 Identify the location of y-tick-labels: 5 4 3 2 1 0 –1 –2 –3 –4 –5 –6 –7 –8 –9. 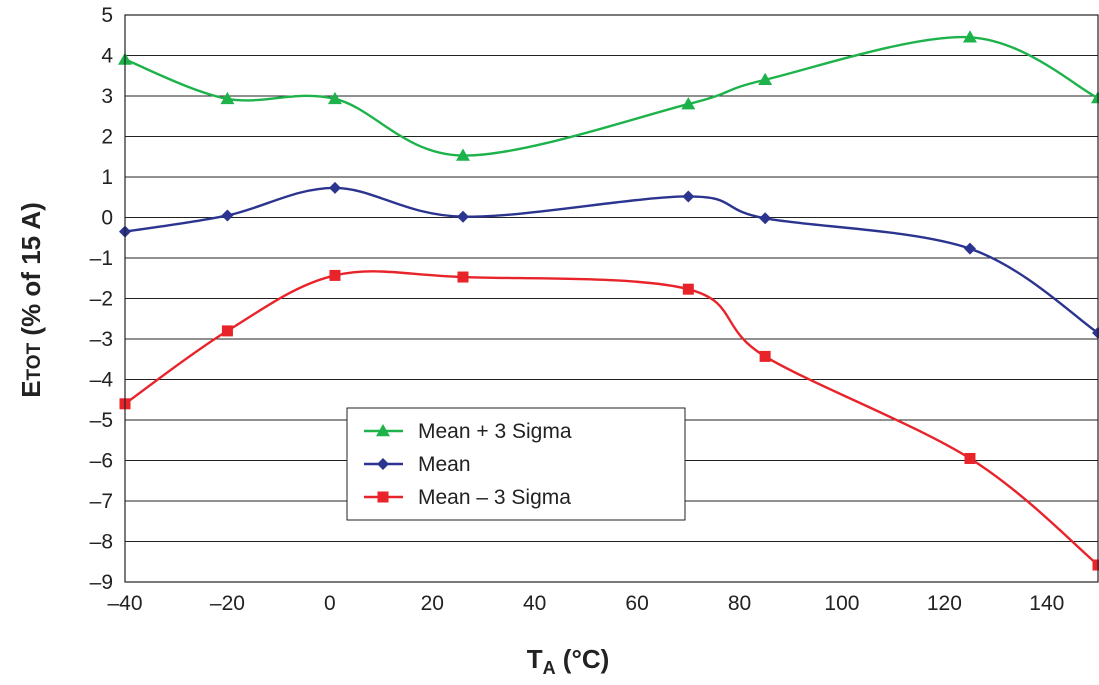
(102, 299).